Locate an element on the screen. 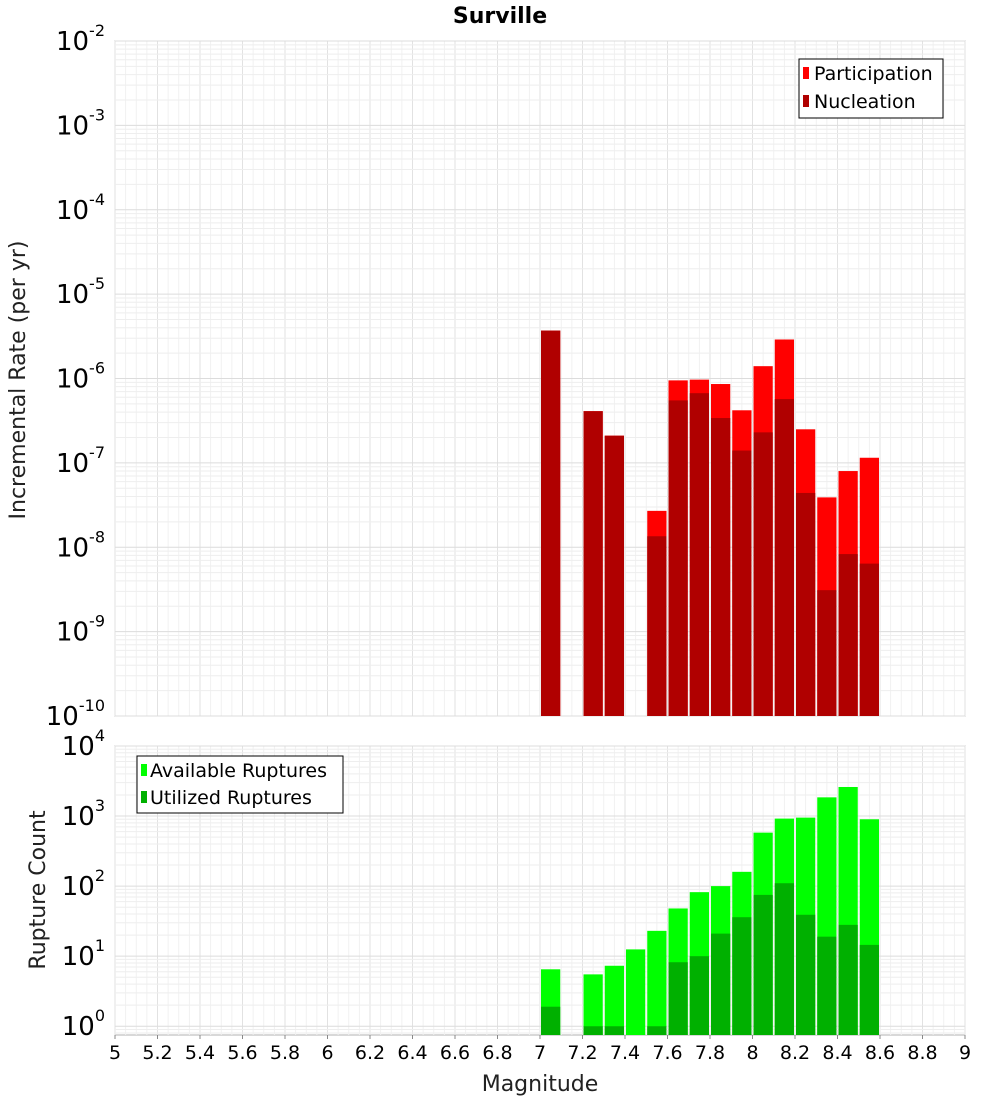 The image size is (1000, 1100). y-tick-label: 10⁻⁷ is located at coordinates (80, 461).